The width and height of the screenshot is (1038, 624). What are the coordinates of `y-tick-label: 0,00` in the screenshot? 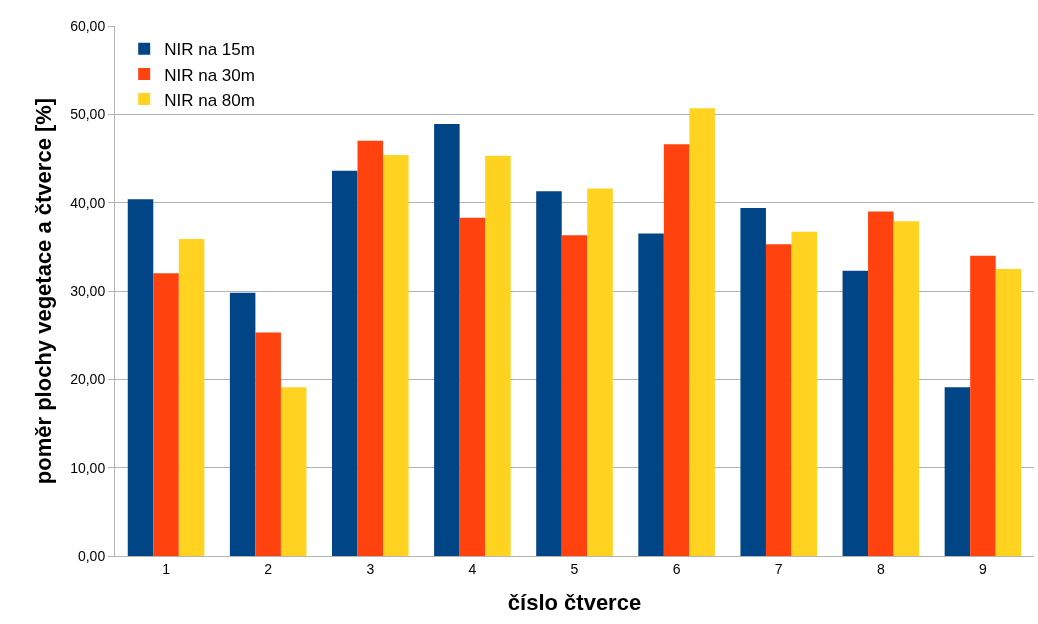 It's located at (91, 555).